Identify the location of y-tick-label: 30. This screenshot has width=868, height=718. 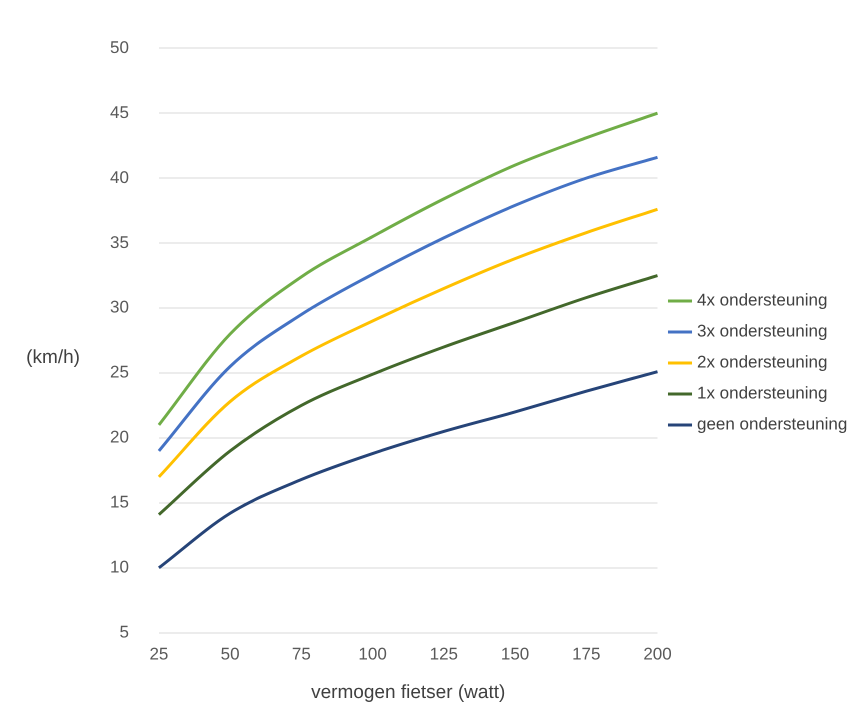
(119, 307).